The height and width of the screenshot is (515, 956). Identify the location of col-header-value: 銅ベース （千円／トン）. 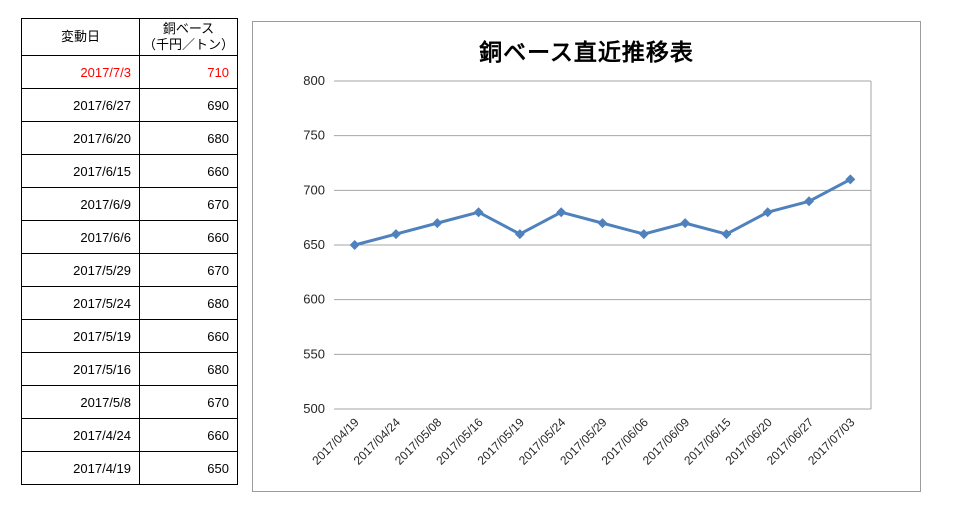
(188, 37).